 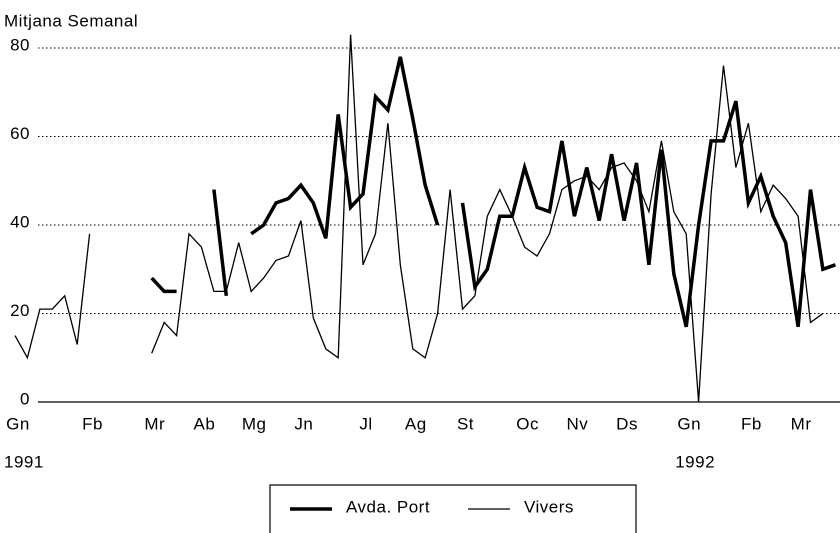 What do you see at coordinates (71, 20) in the screenshot?
I see `chart-title: Mitjana Semanal` at bounding box center [71, 20].